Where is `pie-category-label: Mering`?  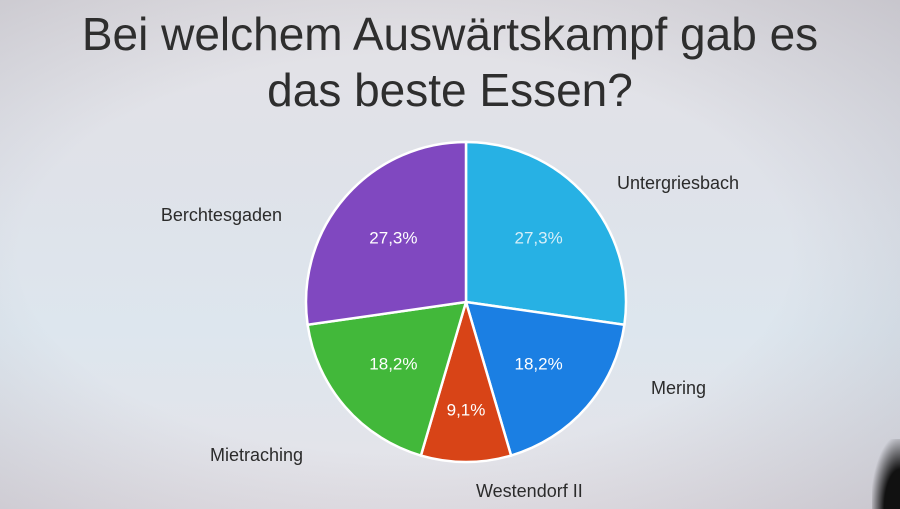
pie-category-label: Mering is located at coordinates (678, 388).